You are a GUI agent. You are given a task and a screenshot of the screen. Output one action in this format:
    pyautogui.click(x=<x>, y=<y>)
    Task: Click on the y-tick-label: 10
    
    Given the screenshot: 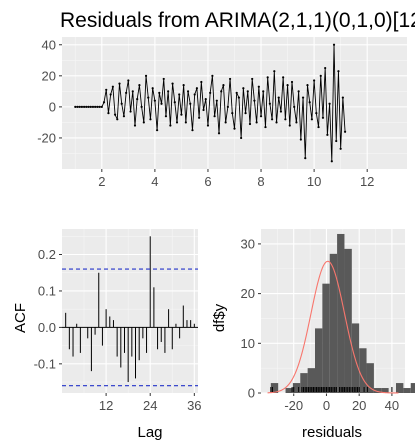 What is the action you would take?
    pyautogui.click(x=248, y=343)
    